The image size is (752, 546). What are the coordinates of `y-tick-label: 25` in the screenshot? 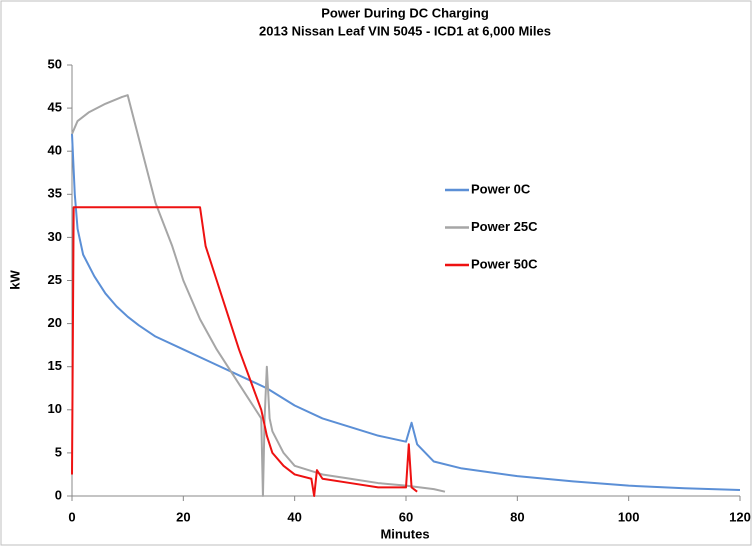 It's located at (55, 279).